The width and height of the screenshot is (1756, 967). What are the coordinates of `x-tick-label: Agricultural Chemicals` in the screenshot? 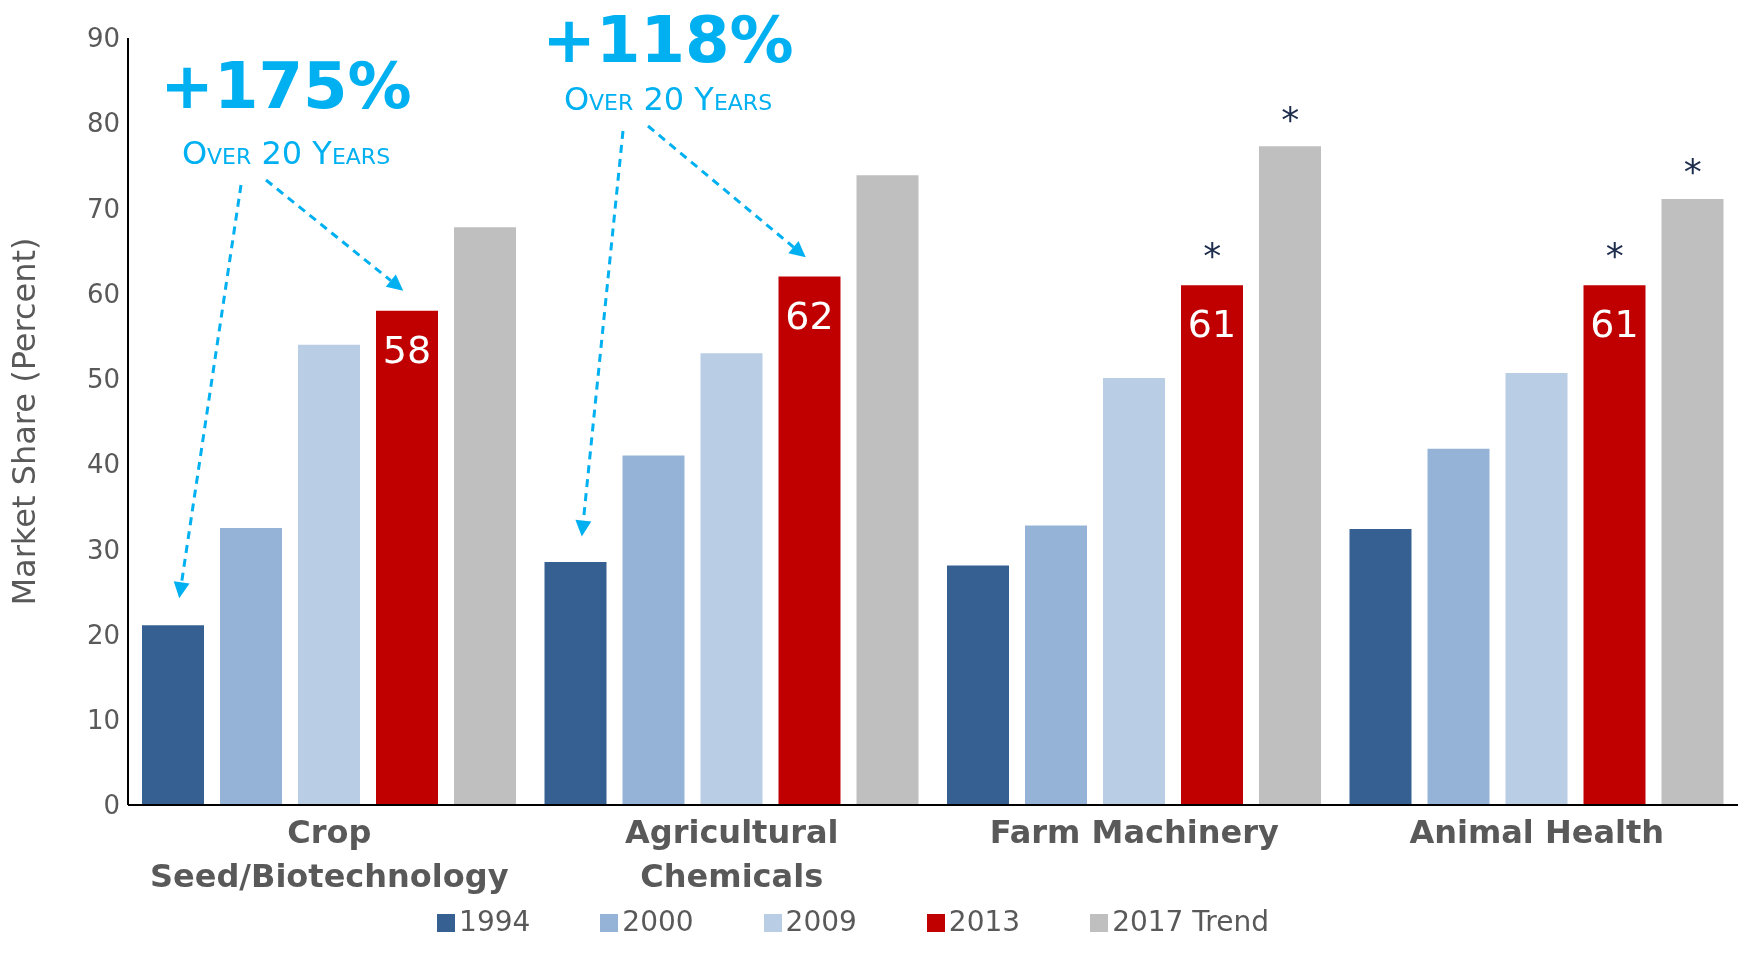 It's located at (731, 854).